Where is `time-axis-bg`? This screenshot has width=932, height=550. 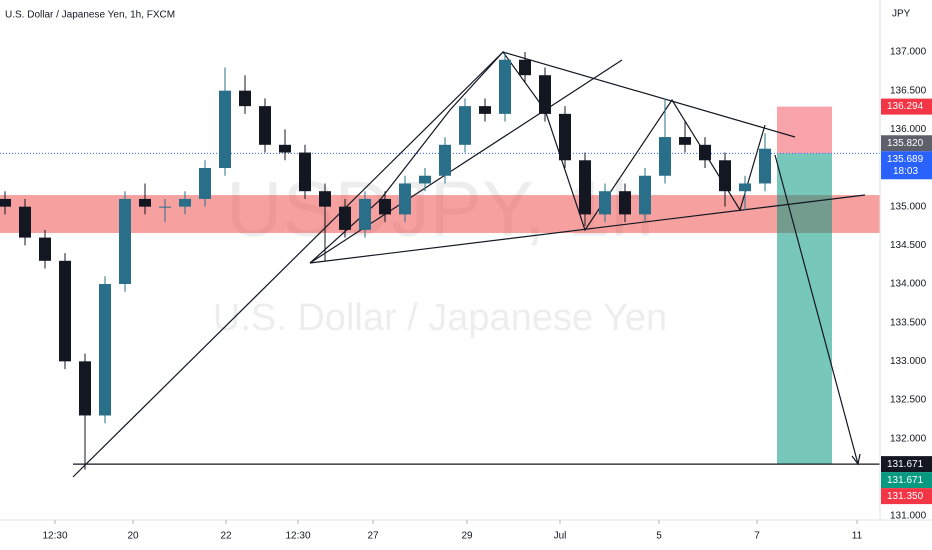
time-axis-bg is located at coordinates (466, 535).